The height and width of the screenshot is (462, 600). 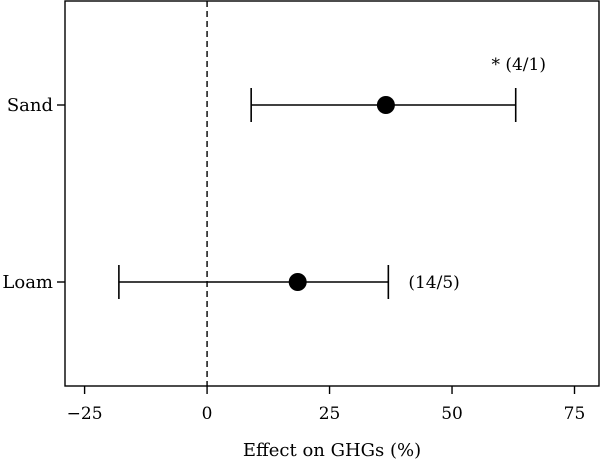 What do you see at coordinates (452, 414) in the screenshot?
I see `x-tick-label: 50` at bounding box center [452, 414].